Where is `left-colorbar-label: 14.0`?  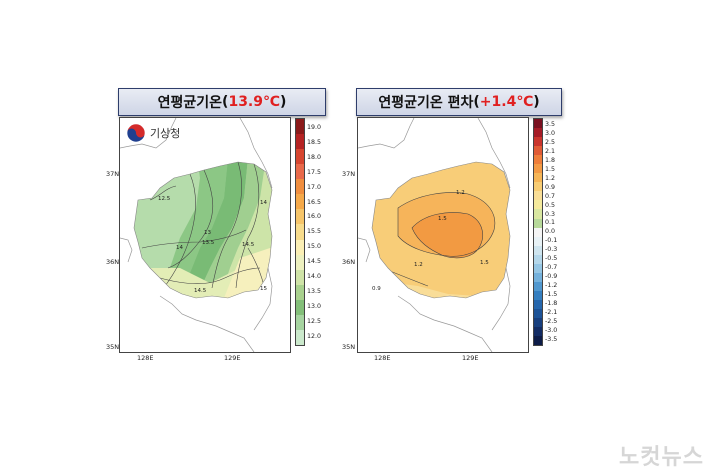
left-colorbar-label: 14.0 is located at coordinates (314, 277).